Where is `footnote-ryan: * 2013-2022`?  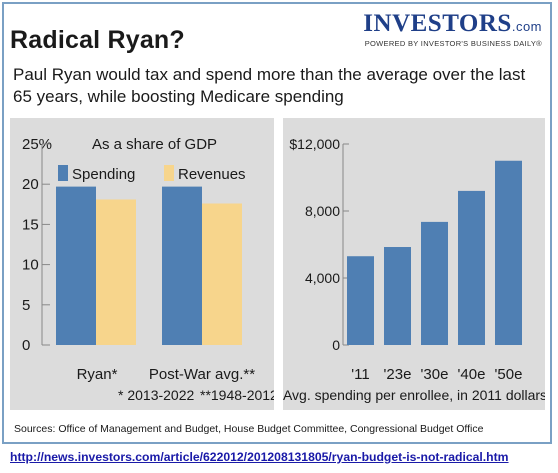 footnote-ryan: * 2013-2022 is located at coordinates (156, 395).